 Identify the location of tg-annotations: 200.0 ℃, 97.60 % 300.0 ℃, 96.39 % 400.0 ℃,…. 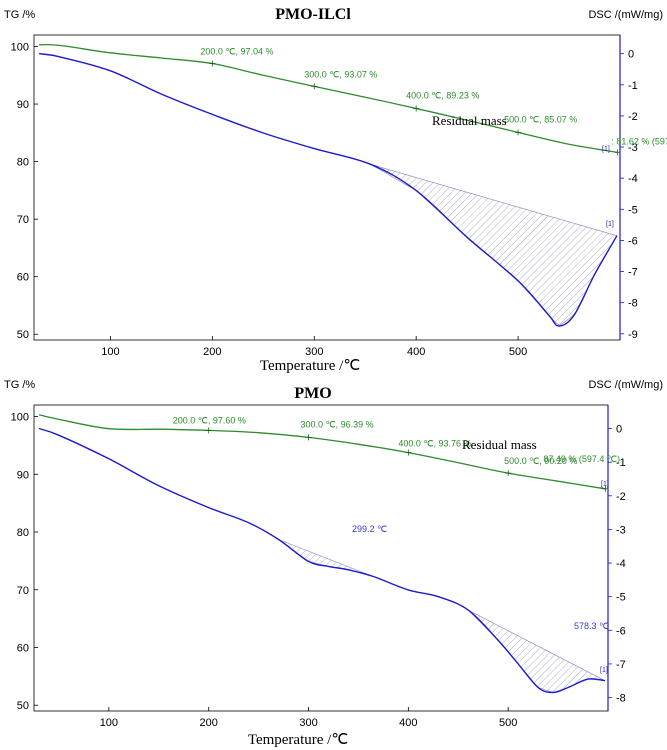
(396, 453).